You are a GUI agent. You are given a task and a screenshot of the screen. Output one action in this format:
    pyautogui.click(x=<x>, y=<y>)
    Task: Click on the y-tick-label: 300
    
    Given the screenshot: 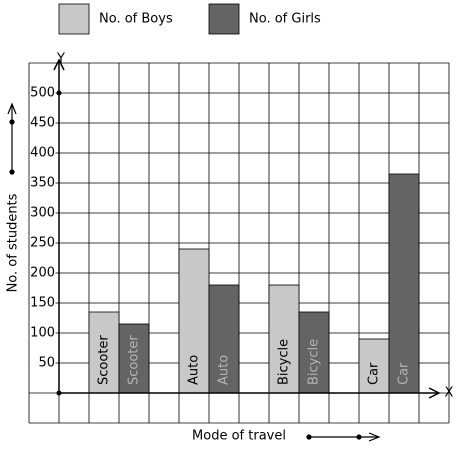 What is the action you would take?
    pyautogui.click(x=42, y=213)
    